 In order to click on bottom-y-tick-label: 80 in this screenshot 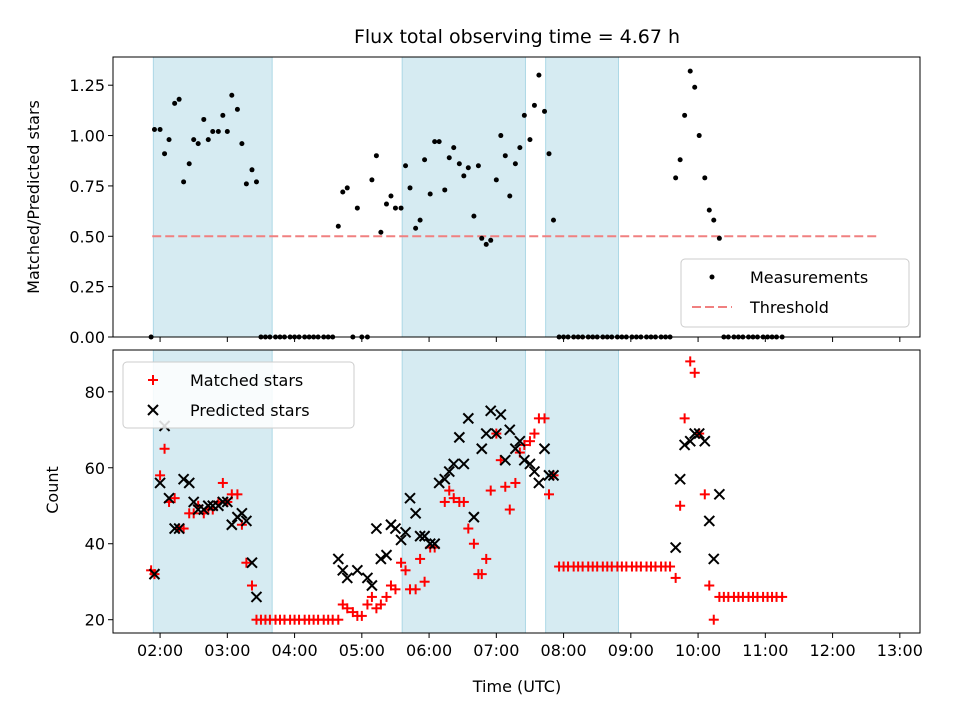, I will do `click(95, 392)`.